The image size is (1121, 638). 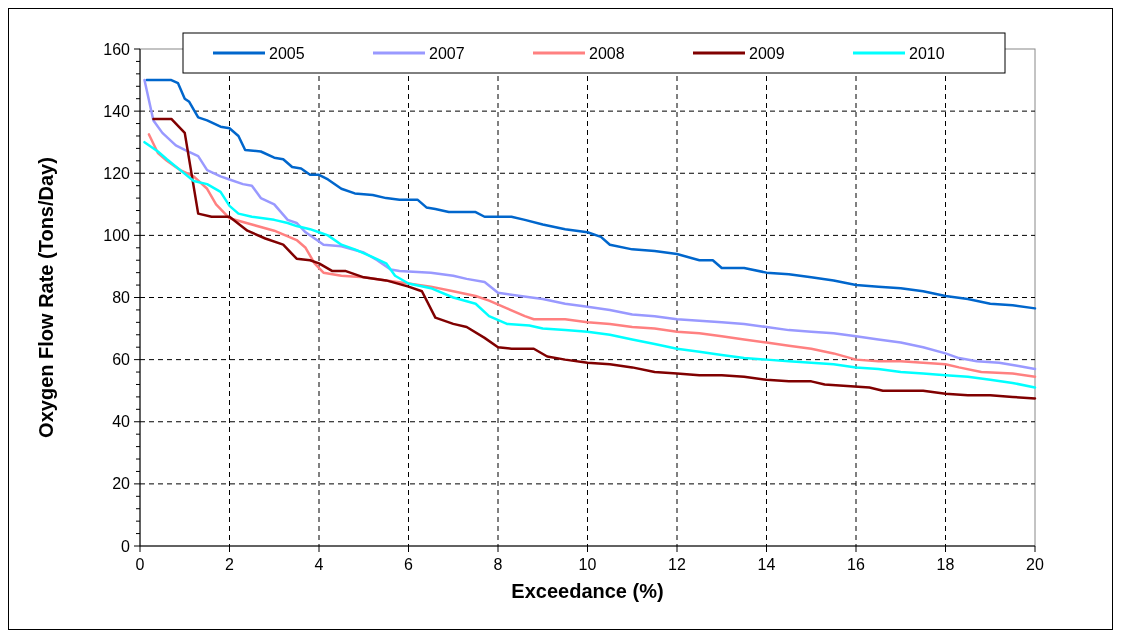 What do you see at coordinates (447, 53) in the screenshot?
I see `legend-label: 2007` at bounding box center [447, 53].